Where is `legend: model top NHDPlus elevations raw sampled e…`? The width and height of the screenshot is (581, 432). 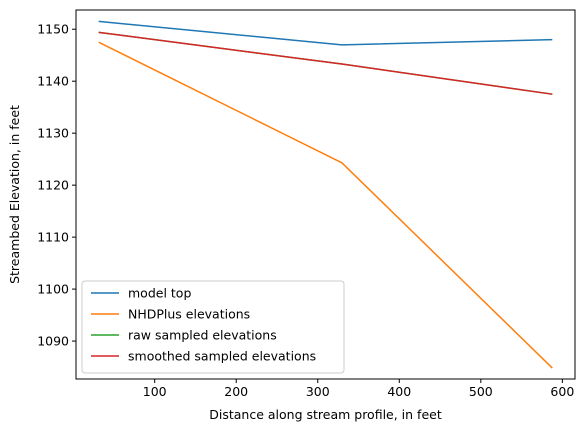
legend: model top NHDPlus elevations raw sampled e… is located at coordinates (213, 327).